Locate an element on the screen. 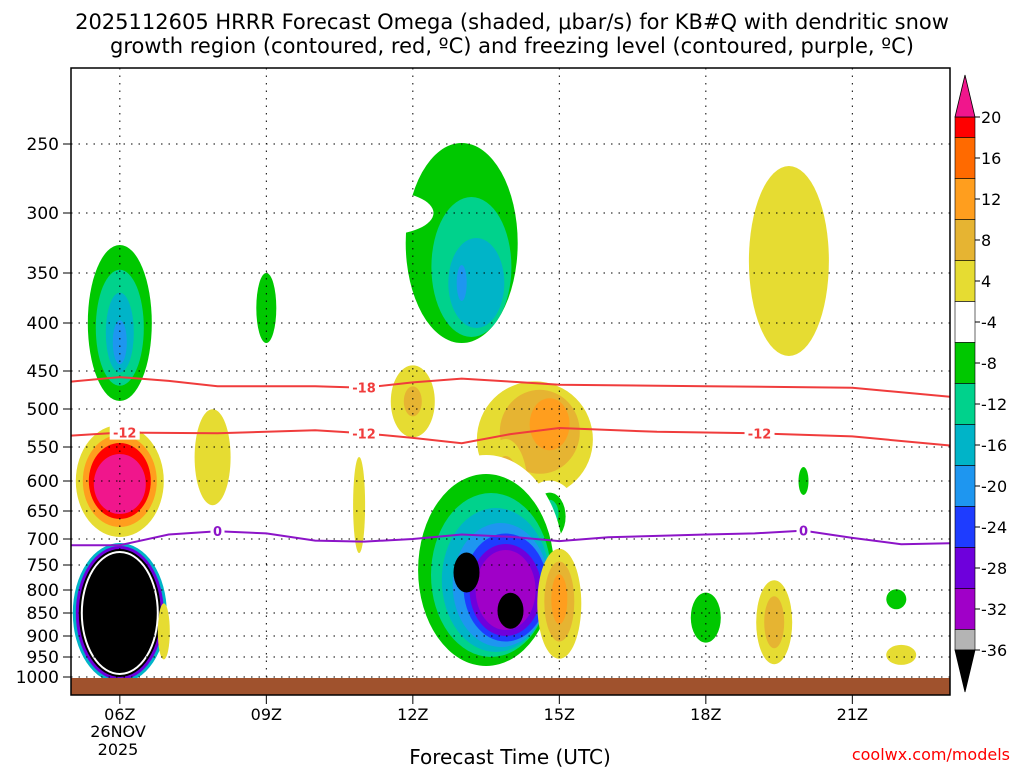 This screenshot has width=1024, height=772. dgz-label-1: -12 is located at coordinates (125, 434).